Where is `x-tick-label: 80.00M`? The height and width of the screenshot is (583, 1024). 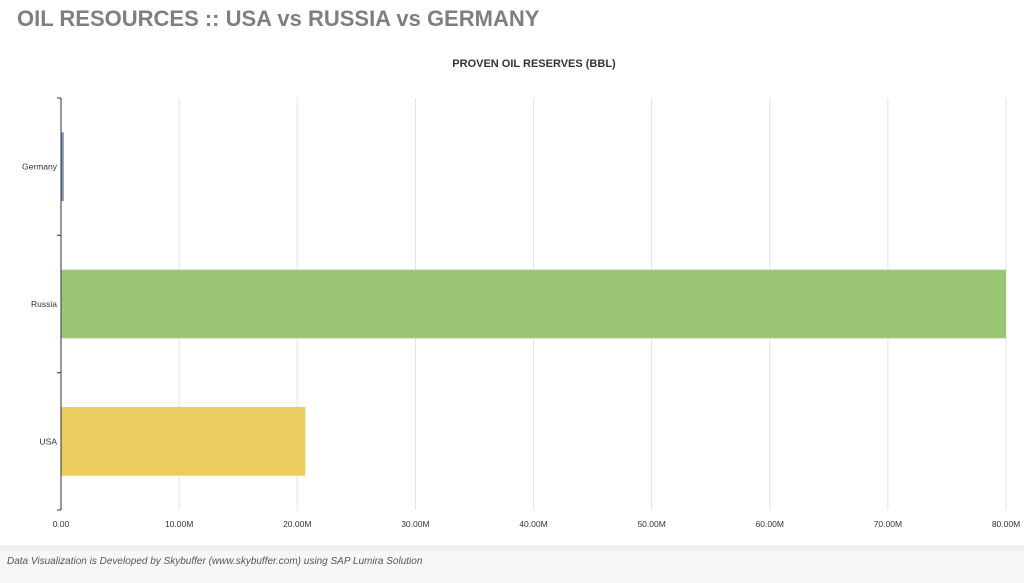 x-tick-label: 80.00M is located at coordinates (1006, 524).